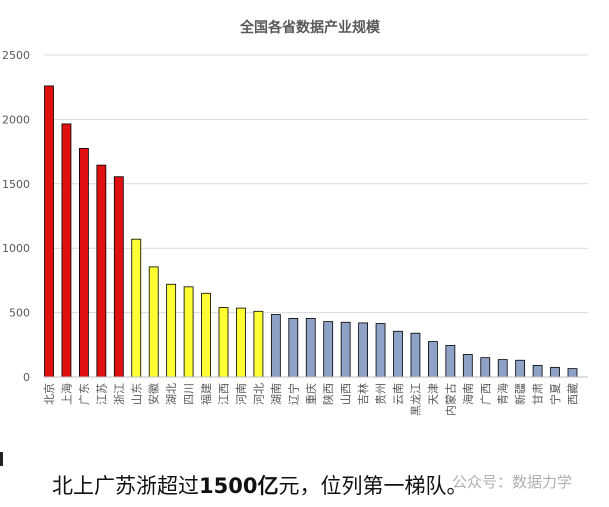 The width and height of the screenshot is (609, 507). What do you see at coordinates (16, 55) in the screenshot?
I see `y-tick-label: 2500` at bounding box center [16, 55].